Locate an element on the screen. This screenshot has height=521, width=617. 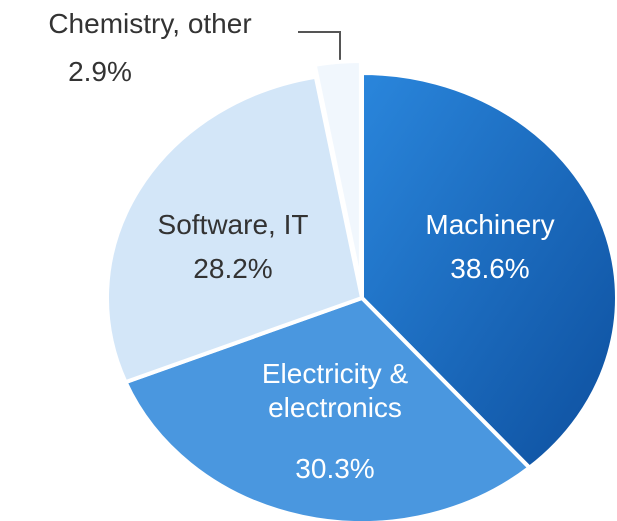
slice-label: Software, IT is located at coordinates (233, 224).